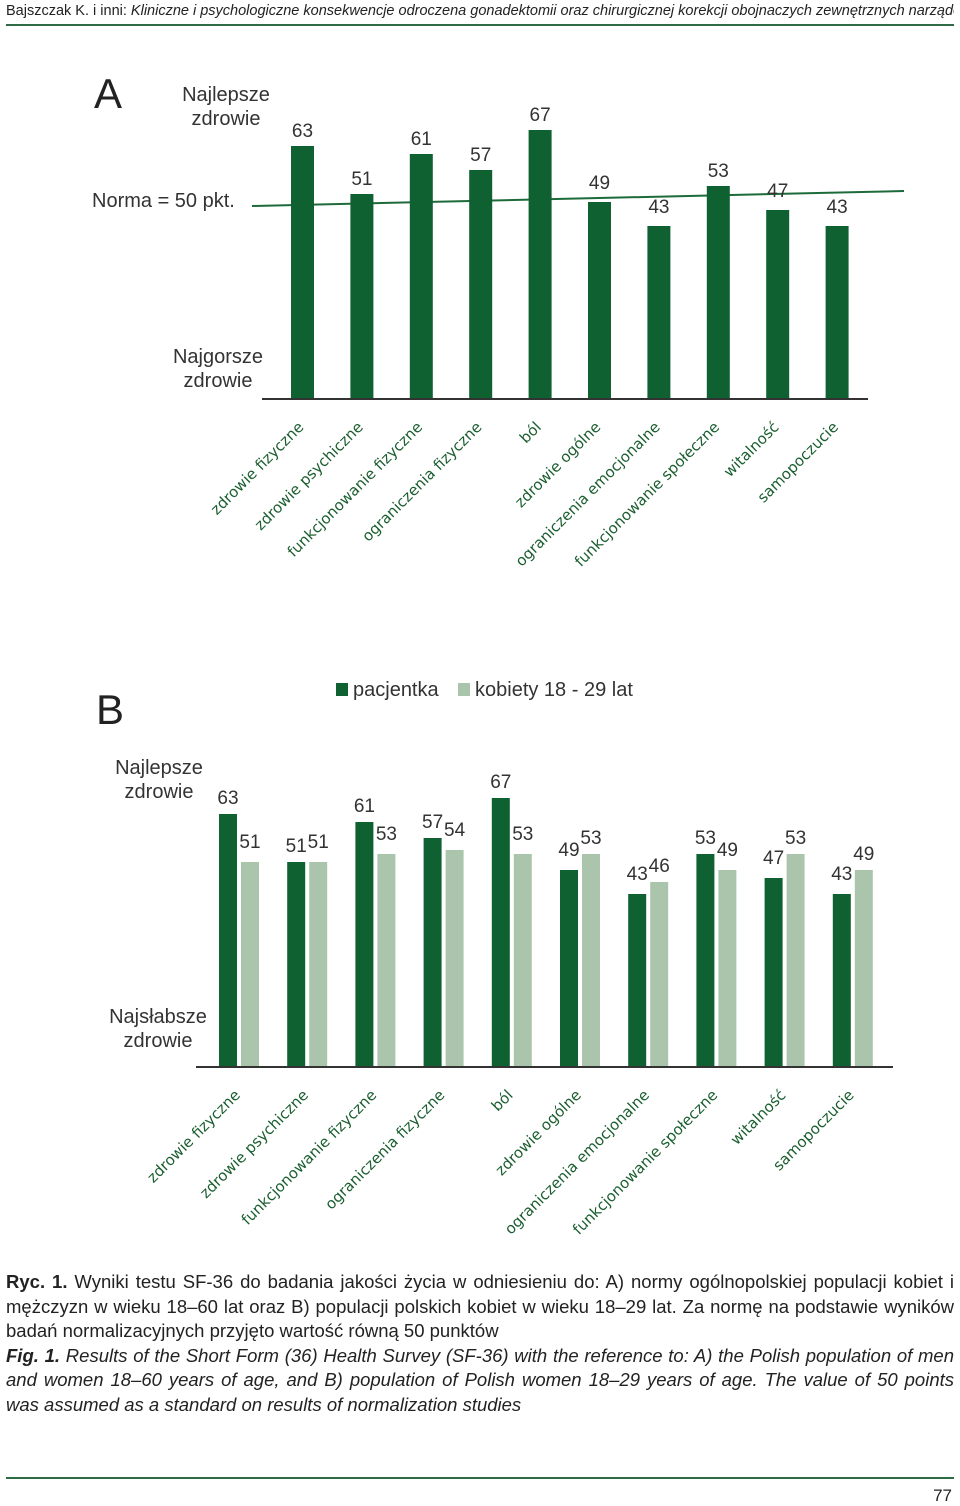  What do you see at coordinates (599, 183) in the screenshot?
I see `value-label-a-6: 49` at bounding box center [599, 183].